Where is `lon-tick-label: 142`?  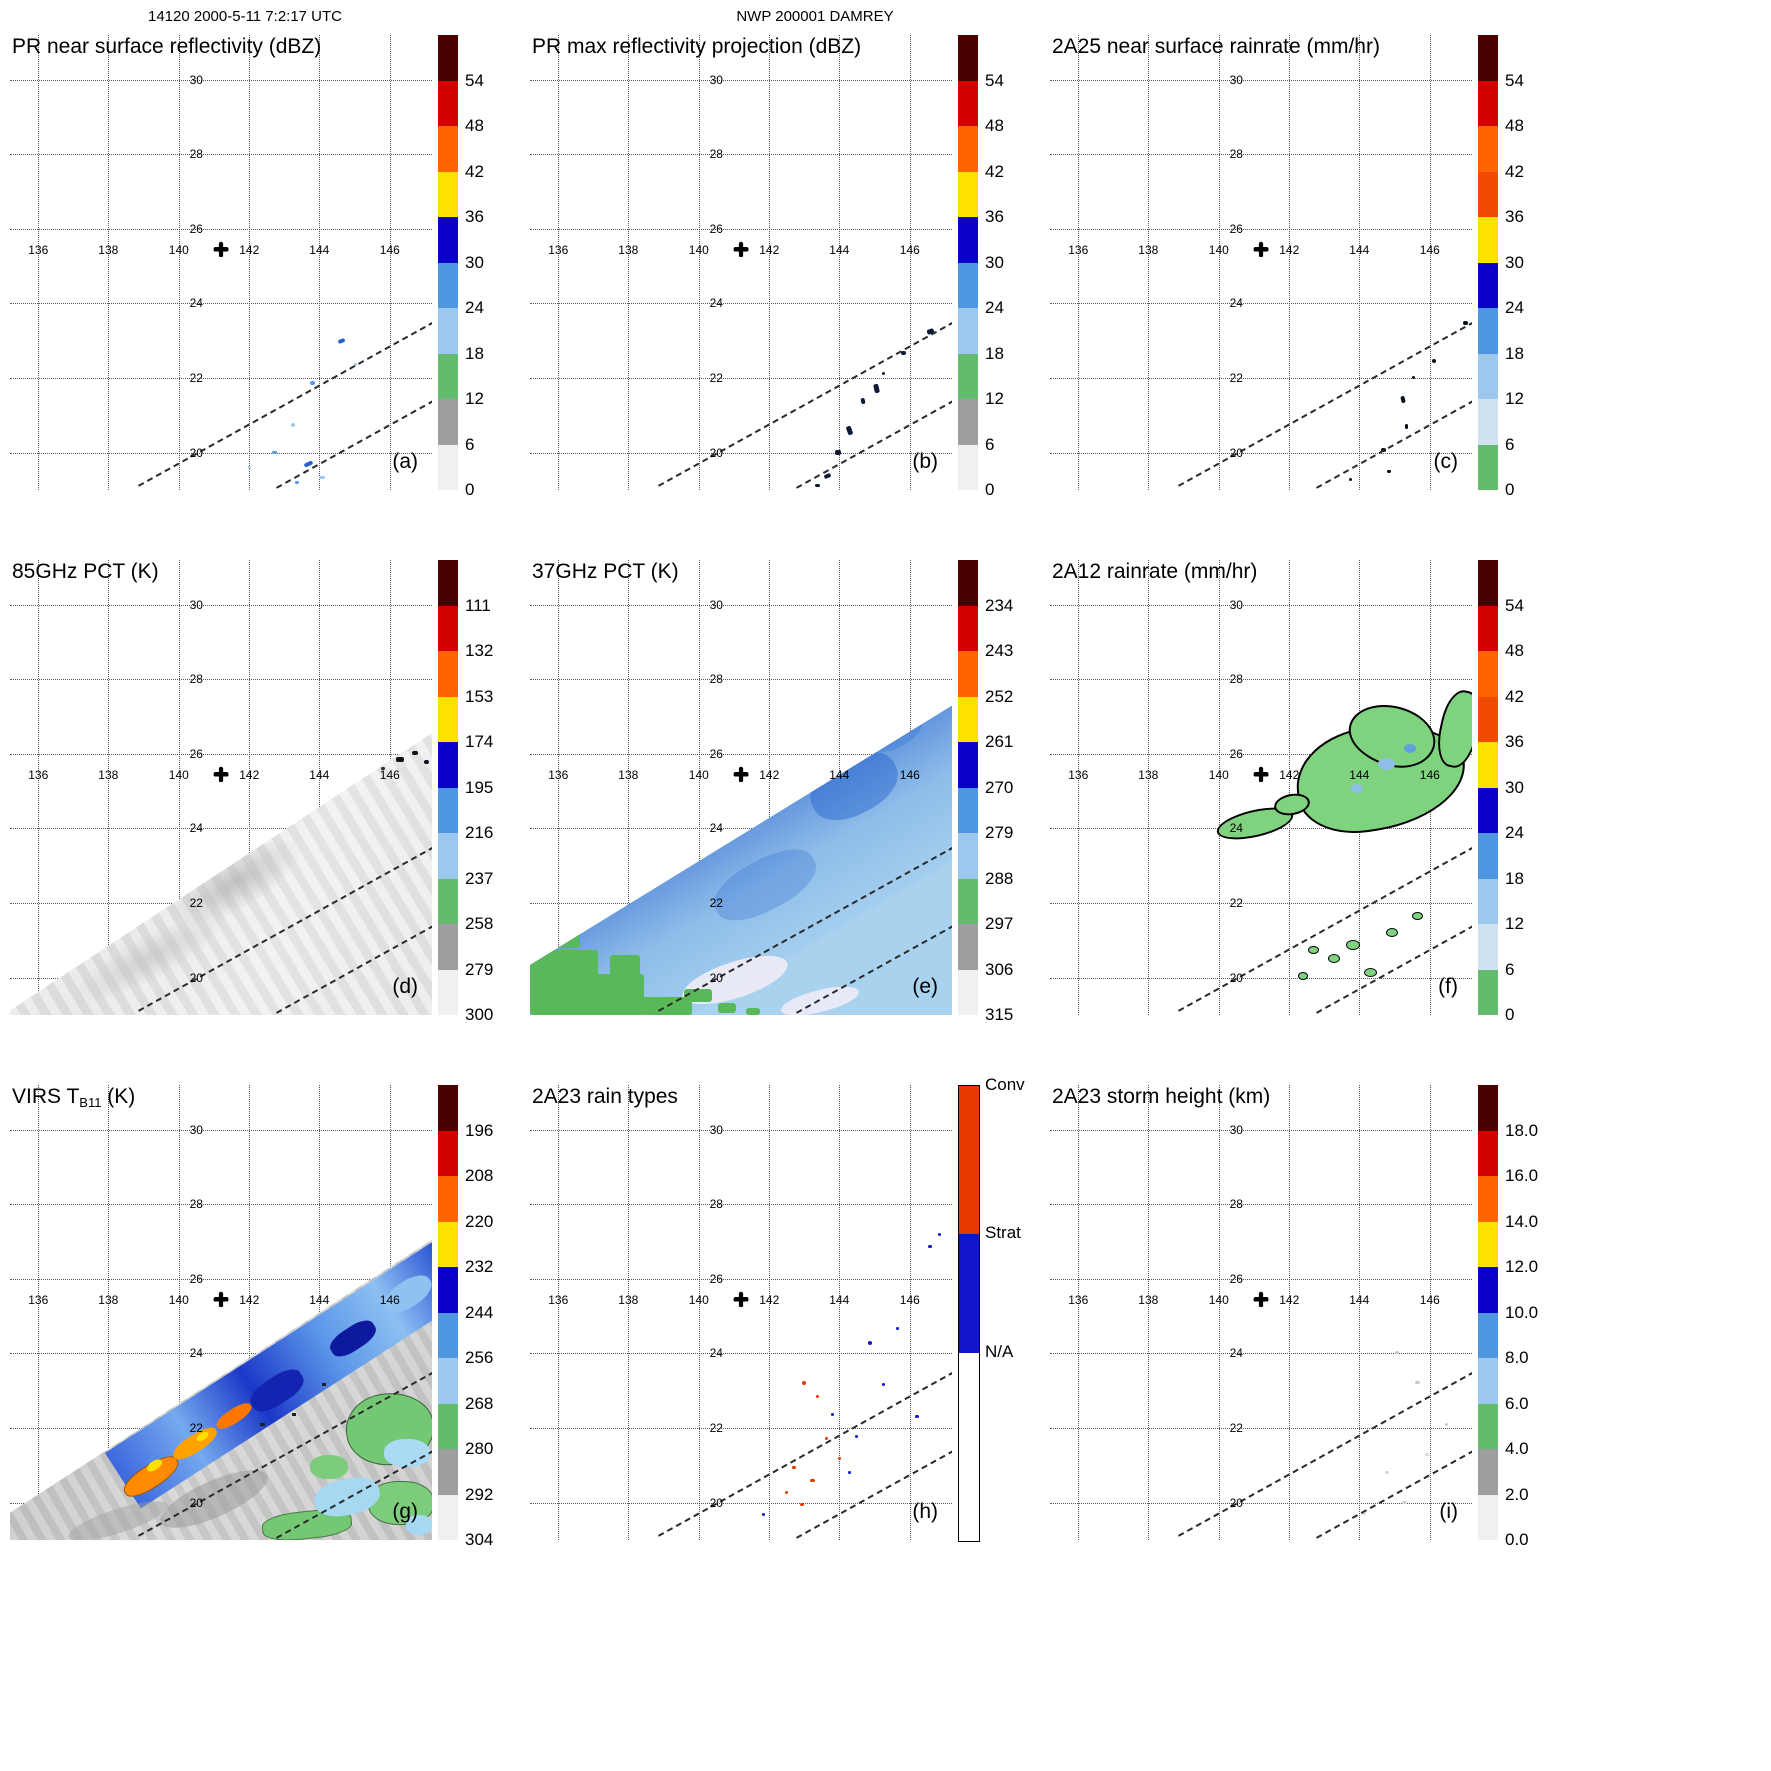
lon-tick-label: 142 is located at coordinates (769, 774).